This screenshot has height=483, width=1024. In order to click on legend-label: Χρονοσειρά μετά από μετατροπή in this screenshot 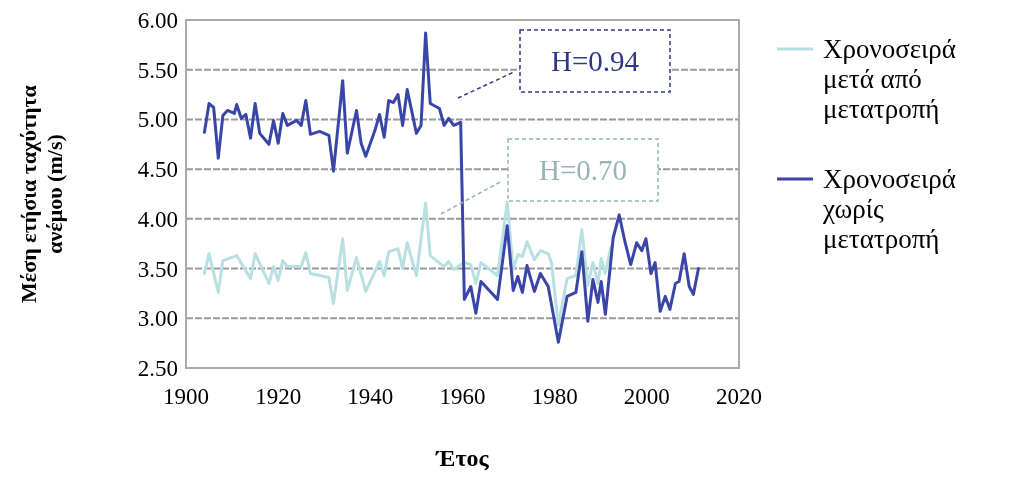, I will do `click(889, 79)`.